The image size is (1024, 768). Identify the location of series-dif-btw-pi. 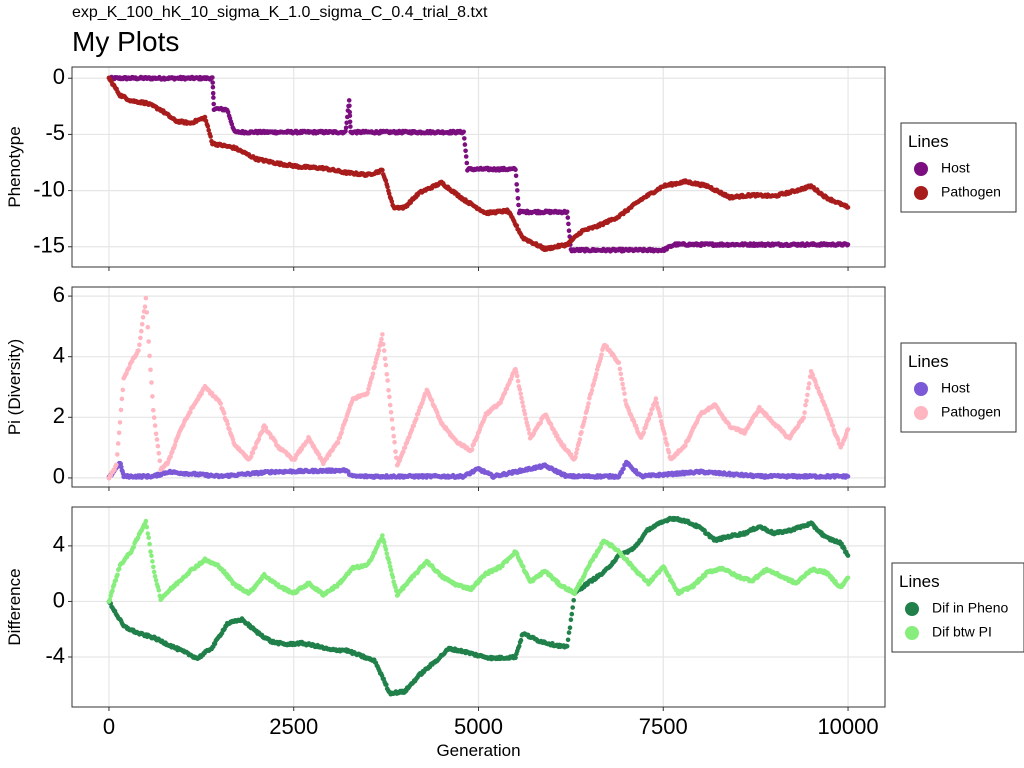
(478, 561).